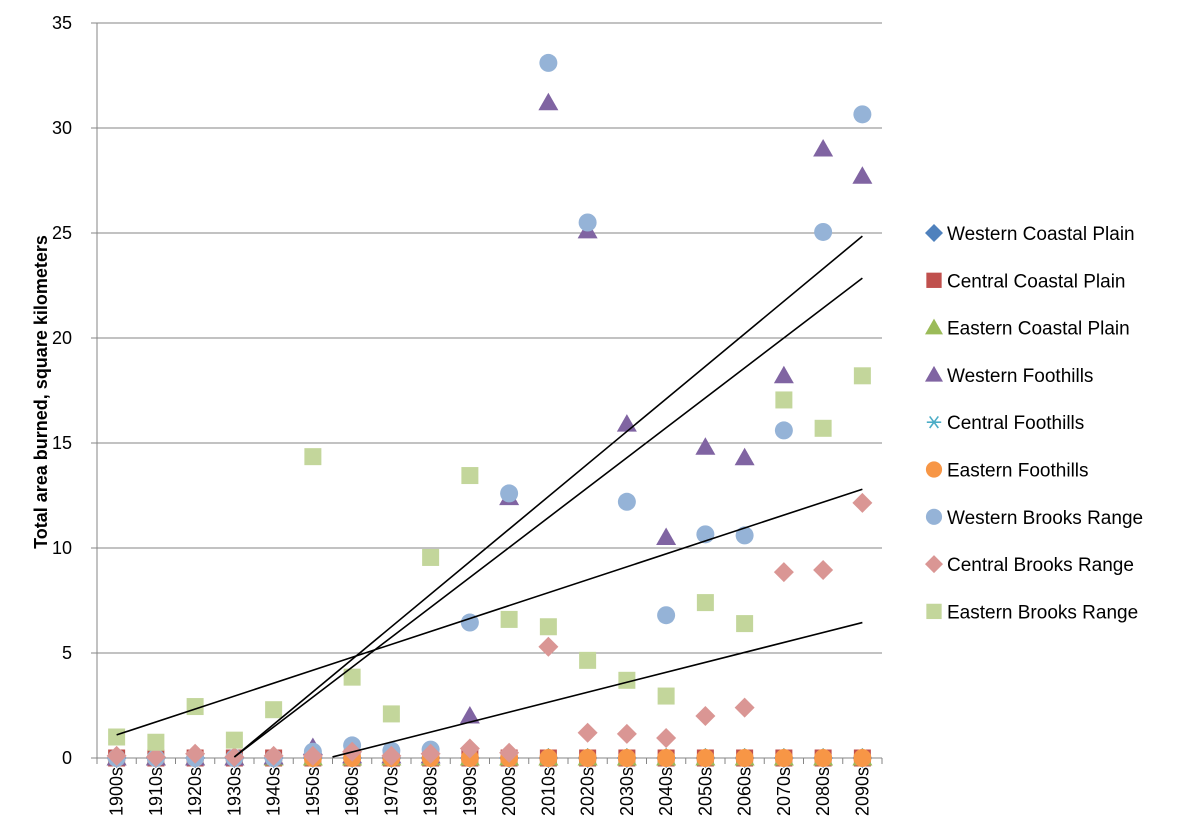 The width and height of the screenshot is (1194, 838). Describe the element at coordinates (627, 791) in the screenshot. I see `x-tick-label: 2030s` at that location.